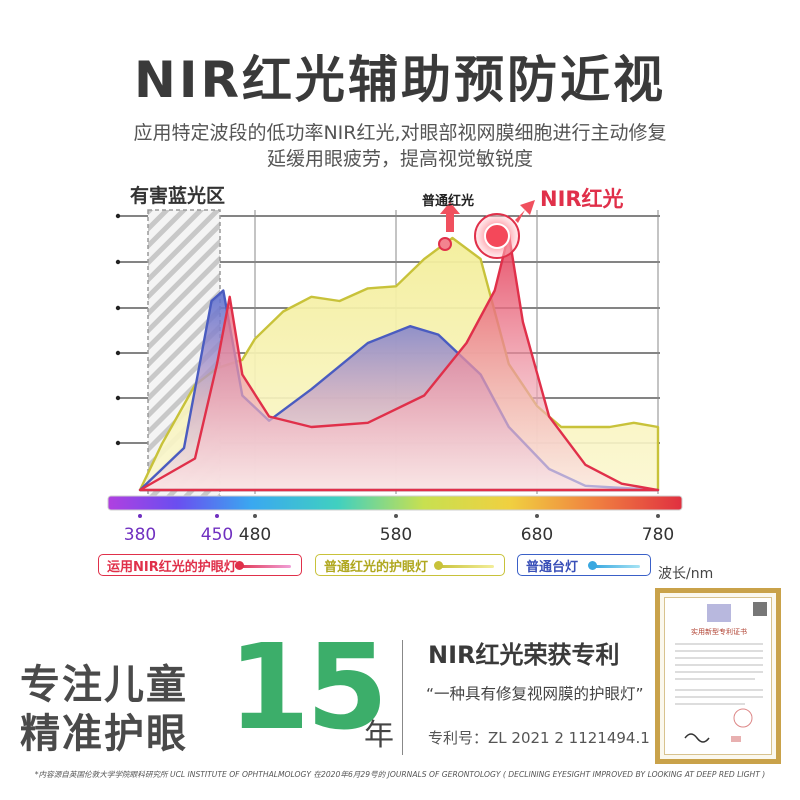  What do you see at coordinates (537, 535) in the screenshot?
I see `x-tick-label: 680` at bounding box center [537, 535].